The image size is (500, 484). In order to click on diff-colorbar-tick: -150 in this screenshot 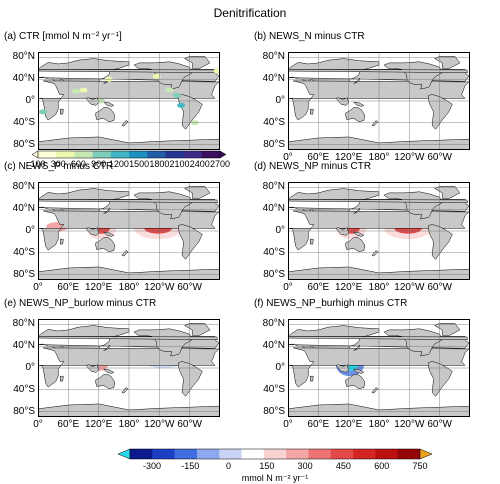, I will do `click(190, 466)`.